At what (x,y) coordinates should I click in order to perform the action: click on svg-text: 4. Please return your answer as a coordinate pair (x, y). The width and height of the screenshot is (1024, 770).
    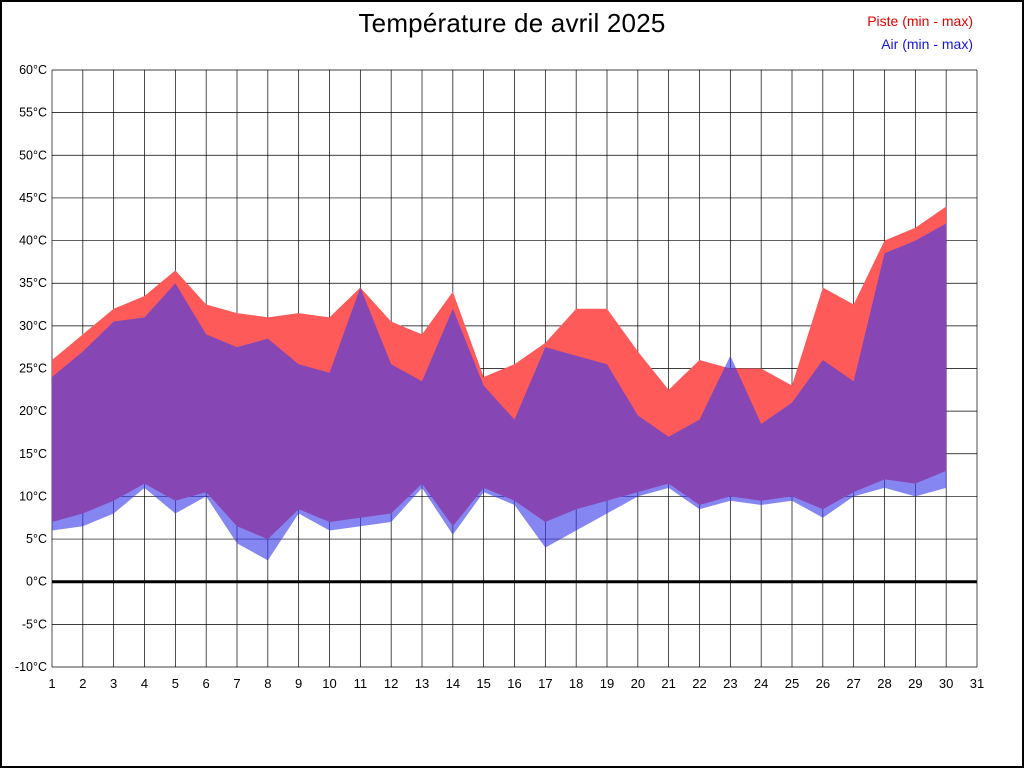
    Looking at the image, I should click on (144, 683).